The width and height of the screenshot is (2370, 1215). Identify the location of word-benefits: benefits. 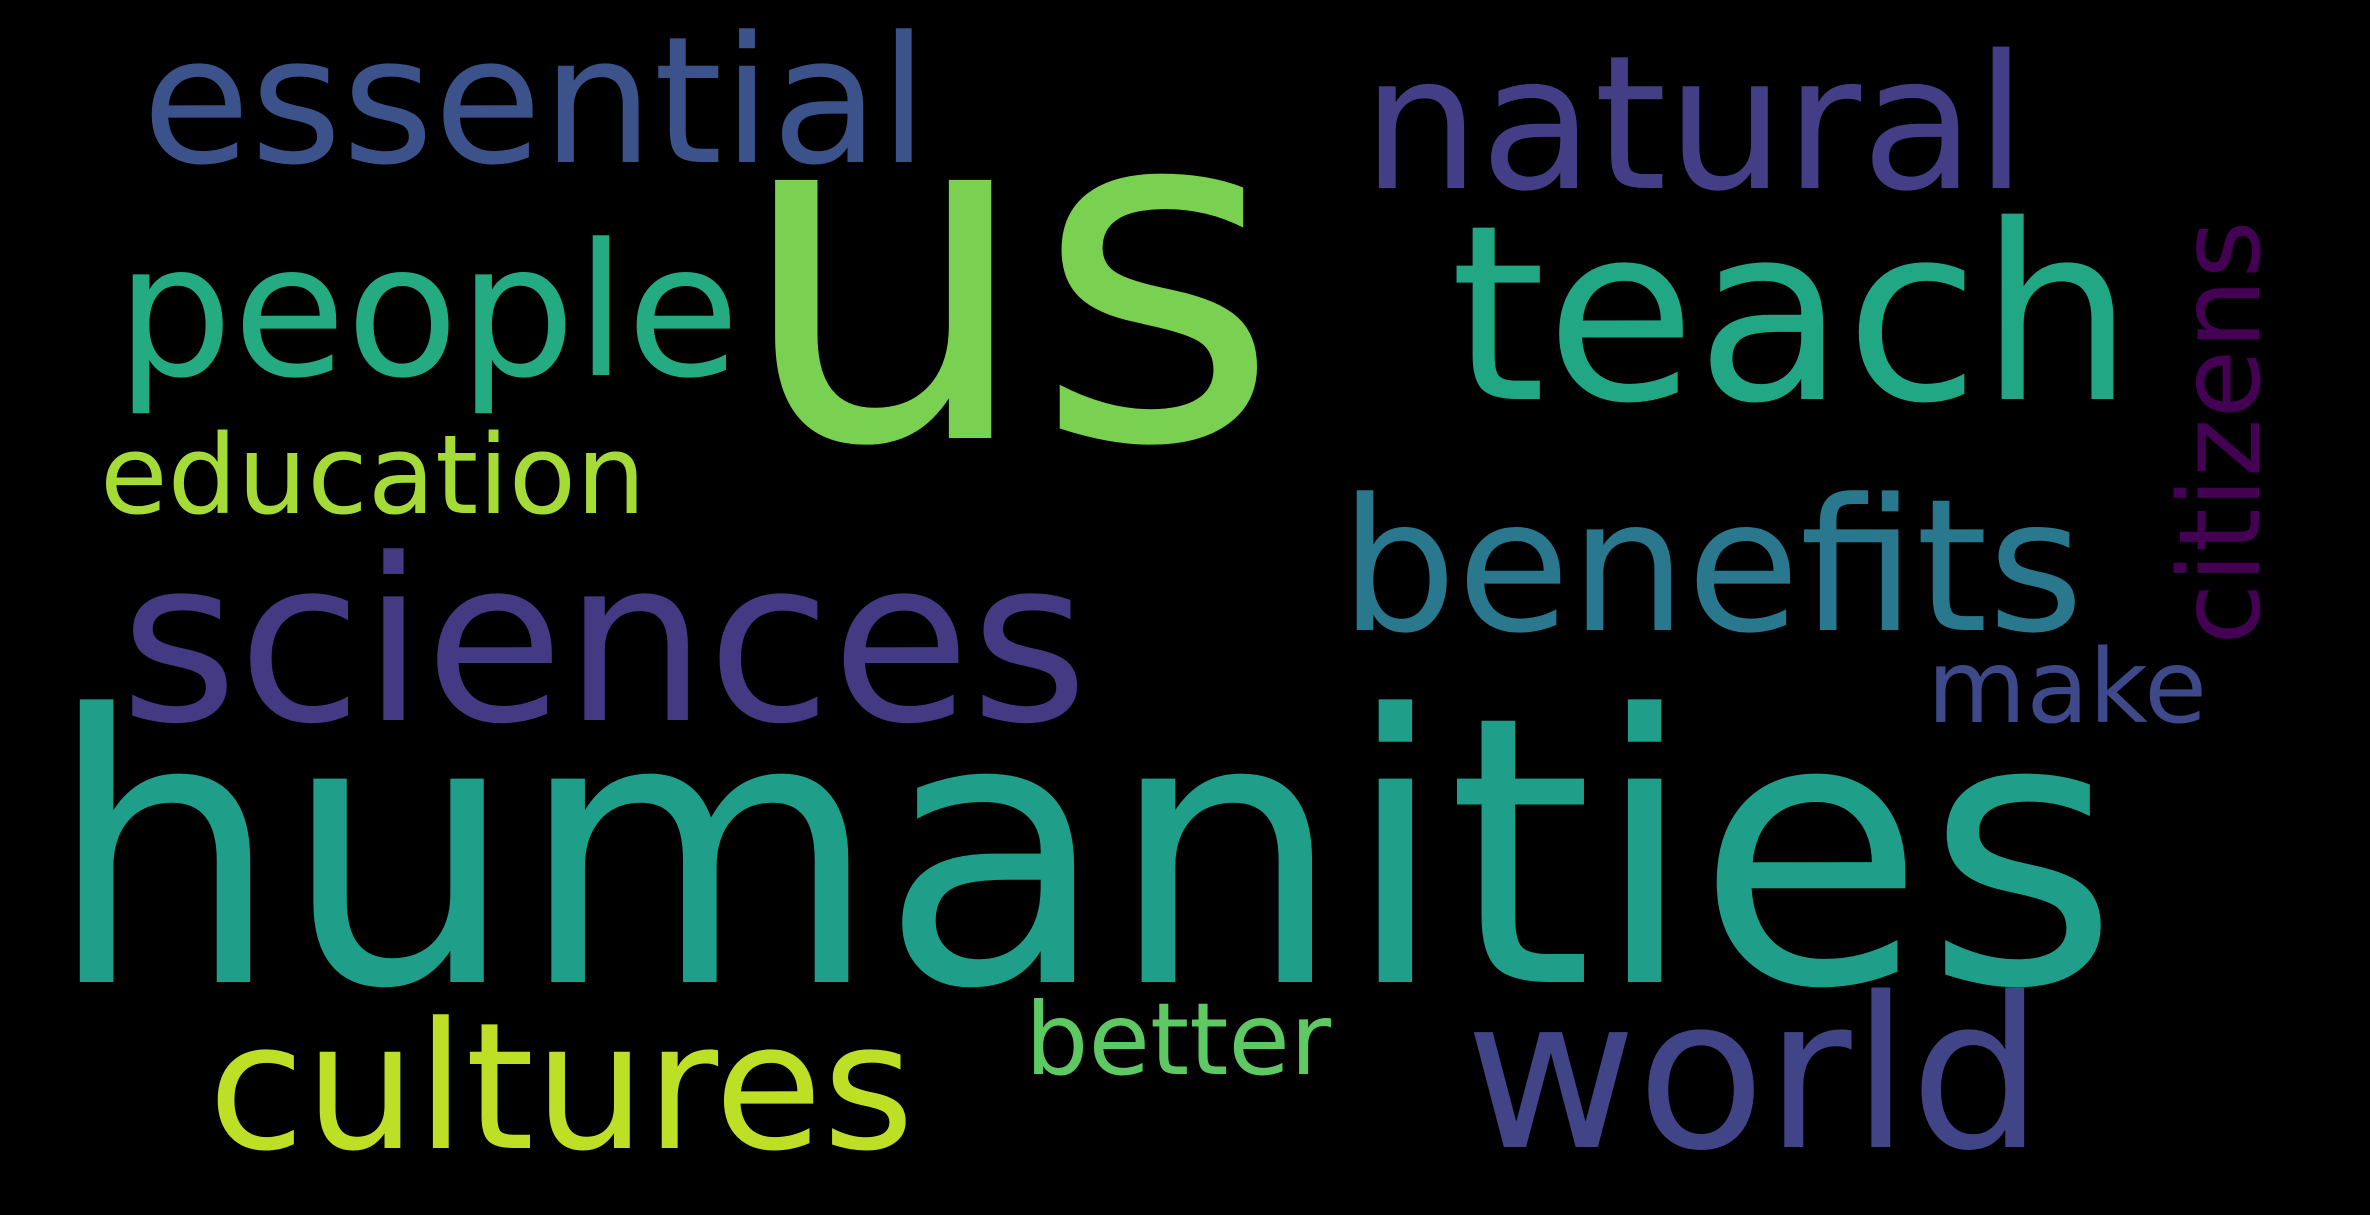
(1712, 567).